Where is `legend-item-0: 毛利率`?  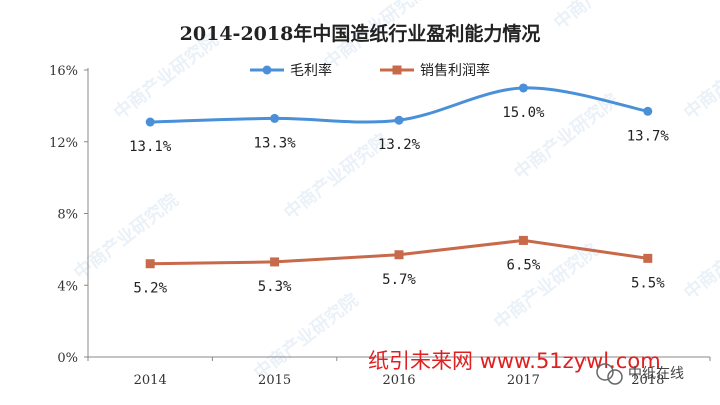
legend-item-0: 毛利率 is located at coordinates (291, 70).